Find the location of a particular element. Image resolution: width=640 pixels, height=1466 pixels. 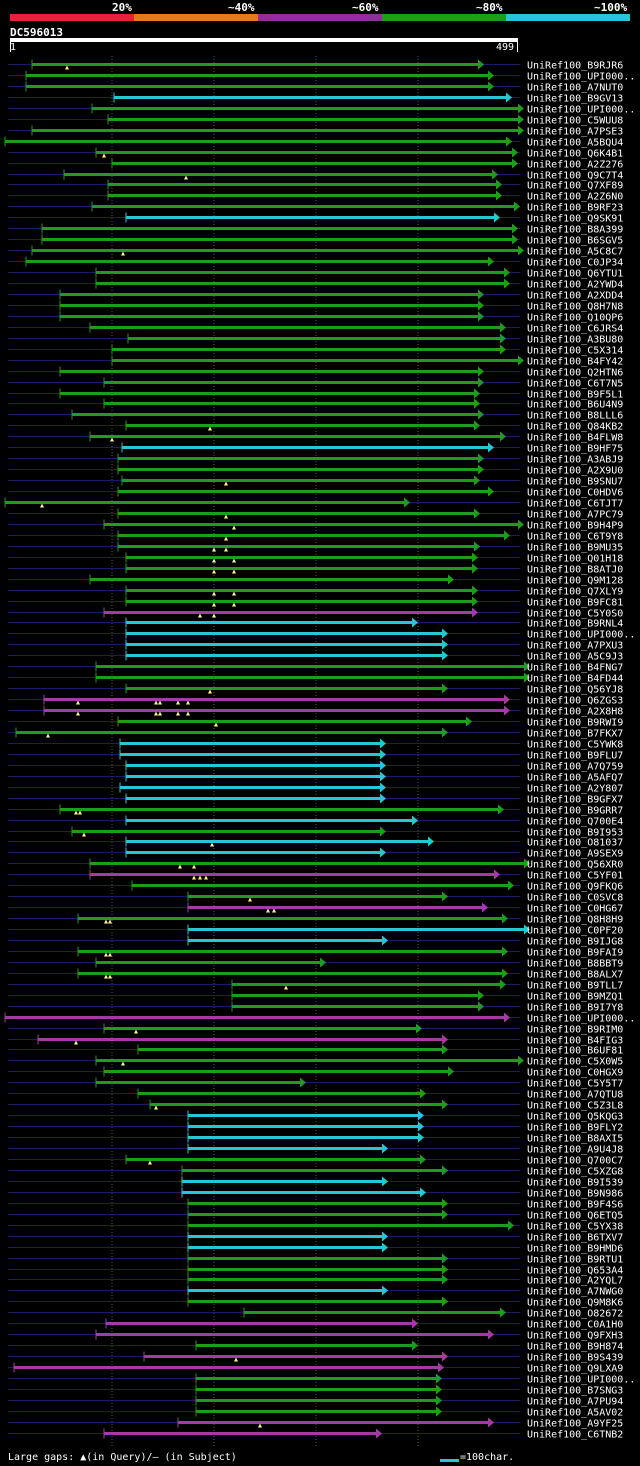

hit-row: UniRef100_A5AV02 is located at coordinates (315, 1412).